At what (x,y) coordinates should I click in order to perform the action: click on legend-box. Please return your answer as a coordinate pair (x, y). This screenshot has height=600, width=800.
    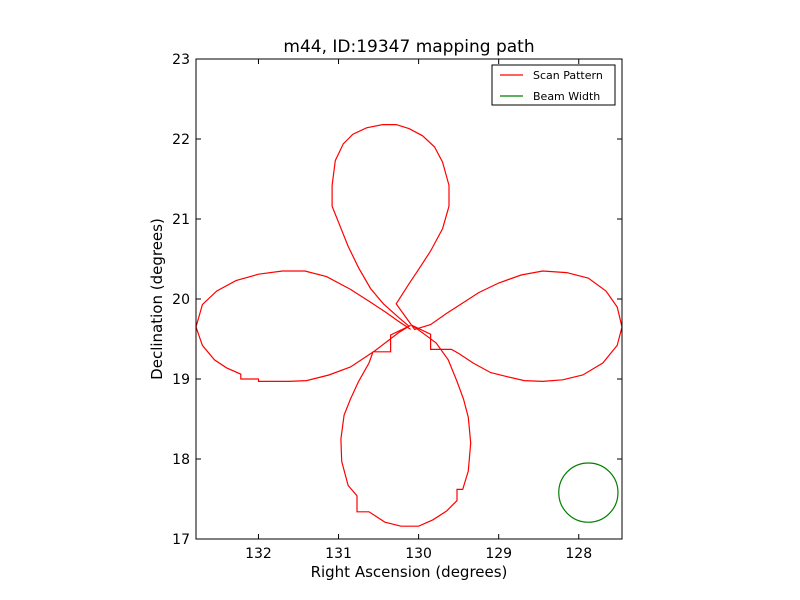
    Looking at the image, I should click on (553, 85).